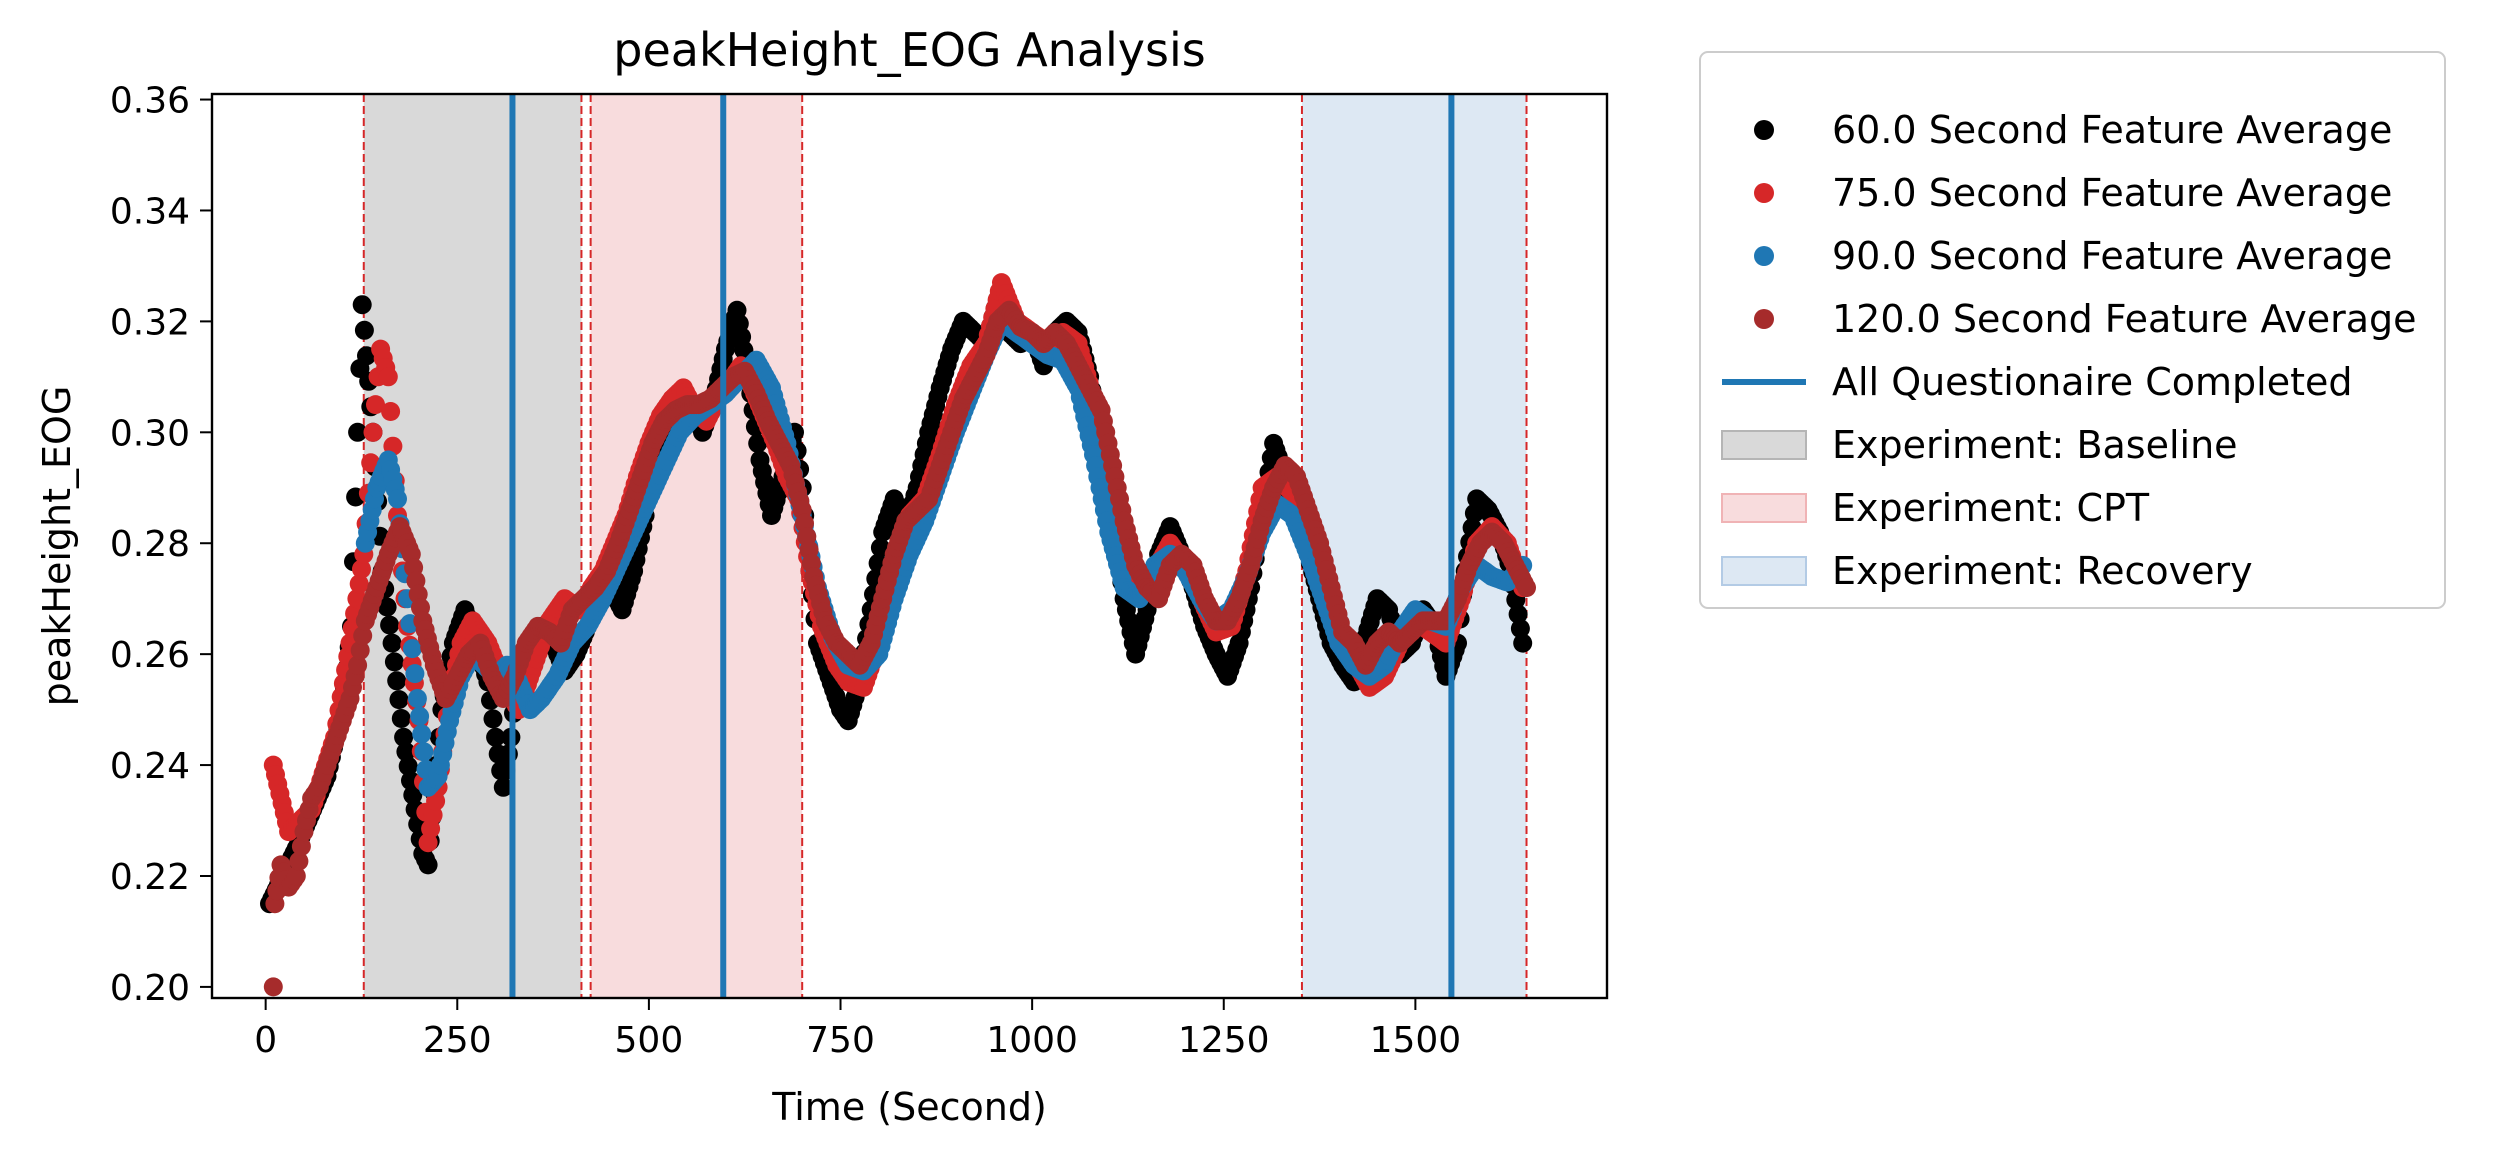 The image size is (2520, 1158). What do you see at coordinates (840, 1040) in the screenshot?
I see `x-tick-label: 750` at bounding box center [840, 1040].